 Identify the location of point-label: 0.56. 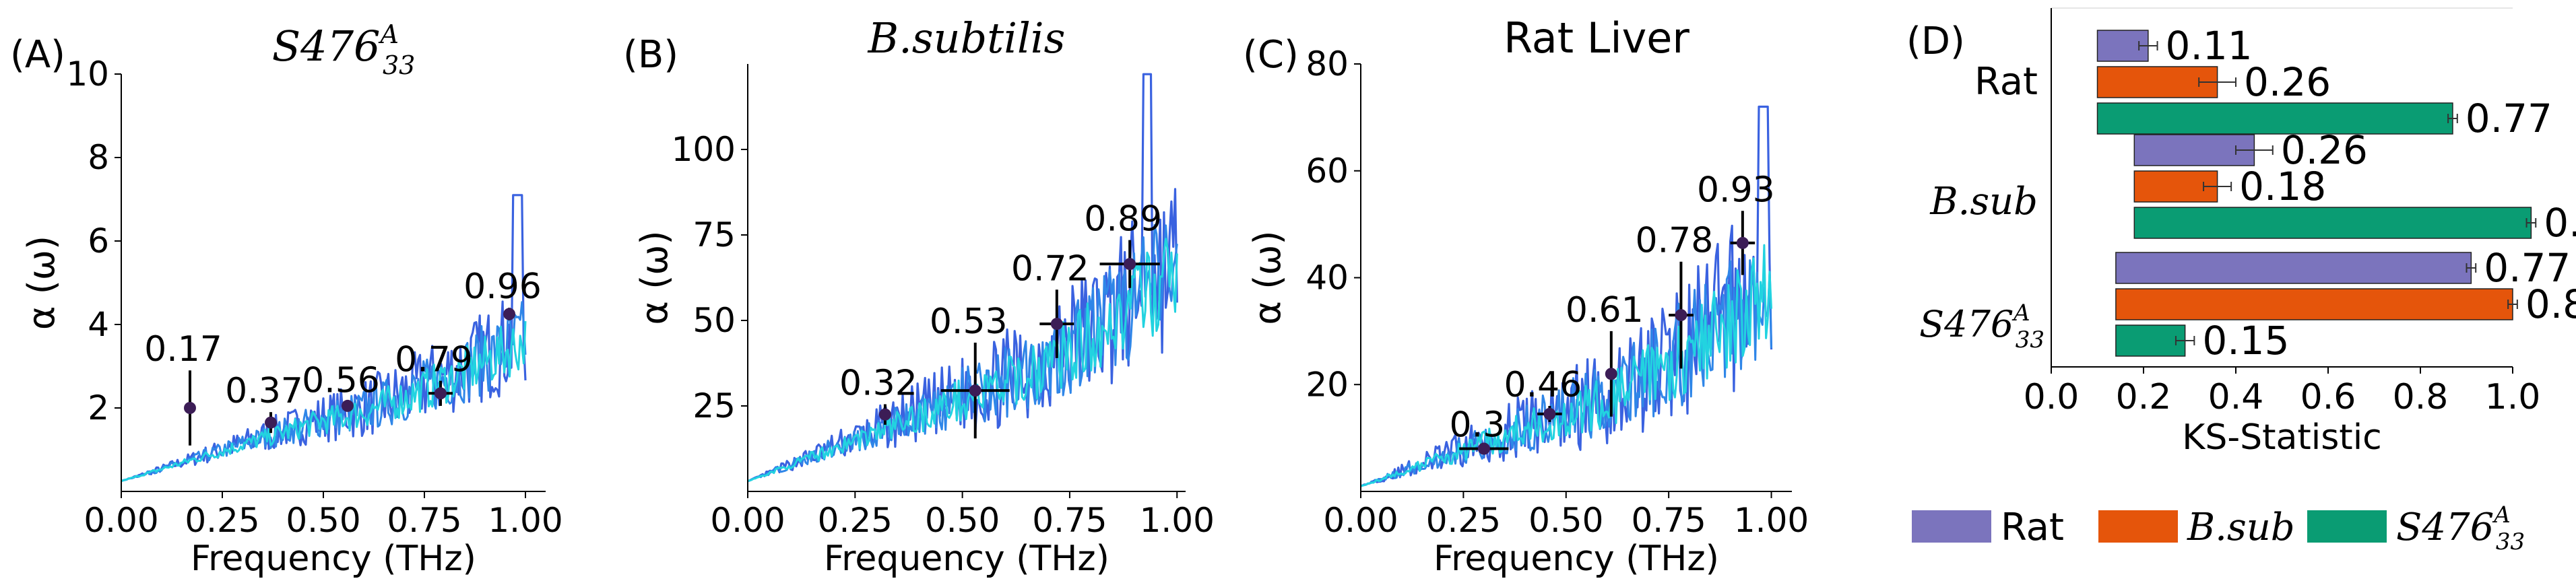
(341, 381).